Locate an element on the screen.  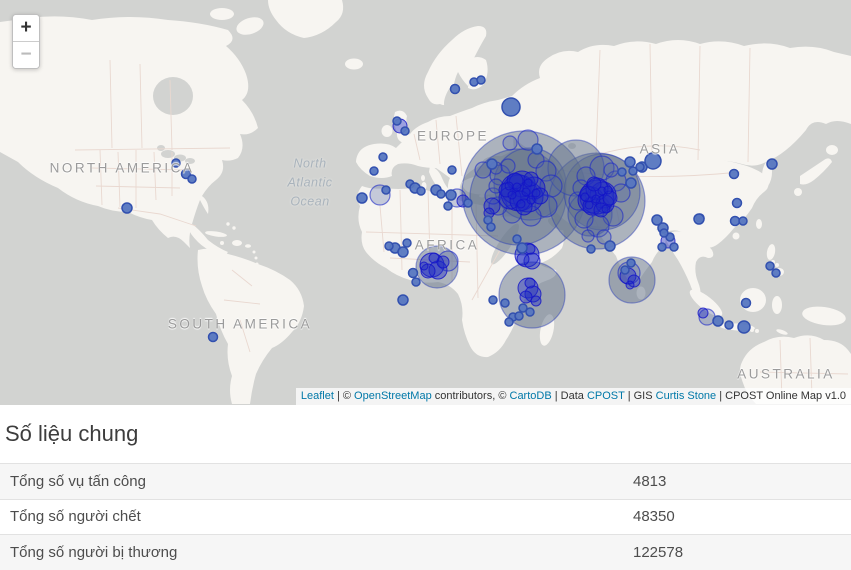
attribution-link: CPOST is located at coordinates (605, 396).